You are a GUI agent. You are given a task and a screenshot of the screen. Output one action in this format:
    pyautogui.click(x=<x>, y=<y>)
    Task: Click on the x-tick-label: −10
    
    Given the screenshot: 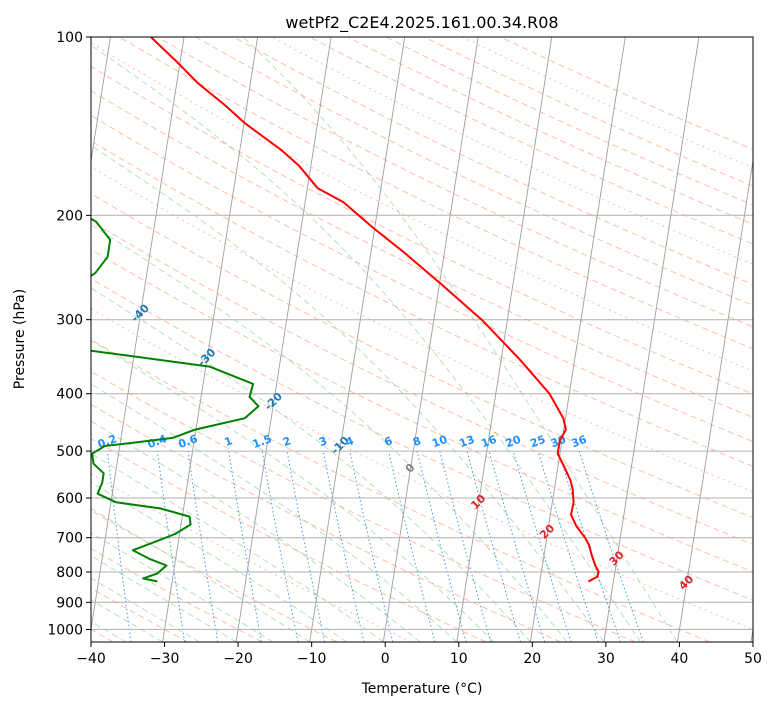 What is the action you would take?
    pyautogui.click(x=312, y=659)
    